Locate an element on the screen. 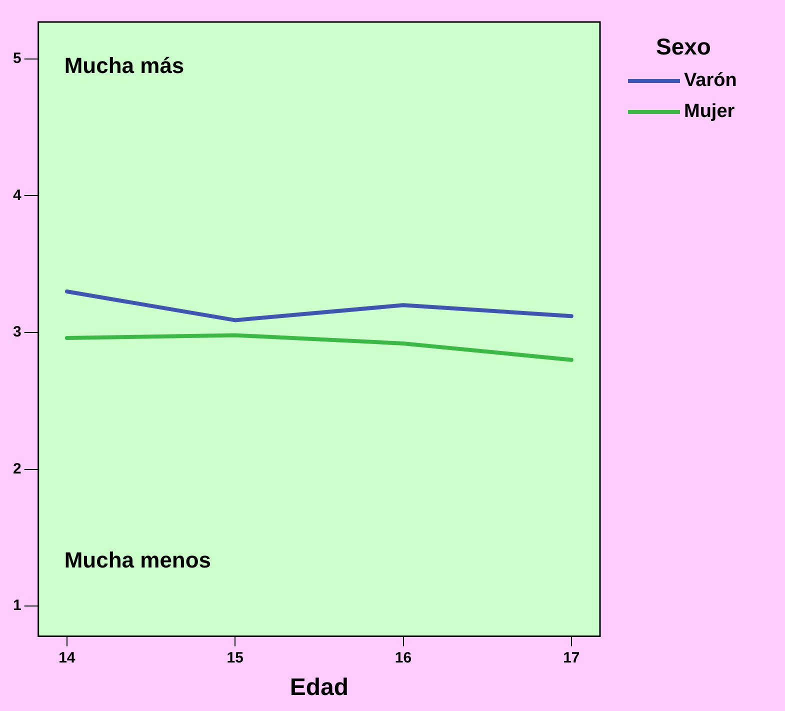  y-tick-label: 5 is located at coordinates (17, 59).